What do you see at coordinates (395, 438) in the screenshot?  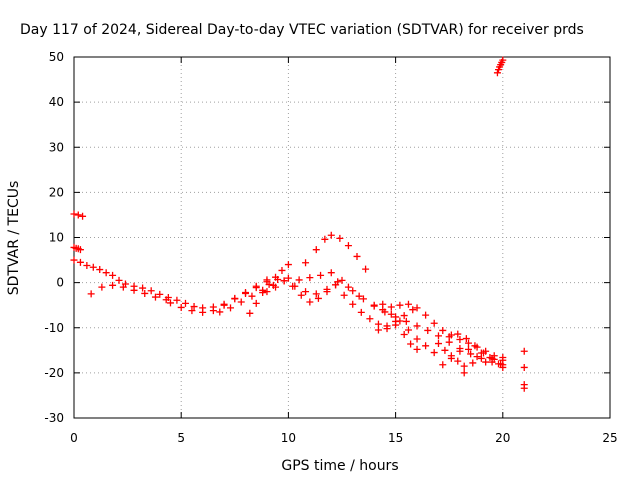 I see `x-tick-label: 15` at bounding box center [395, 438].